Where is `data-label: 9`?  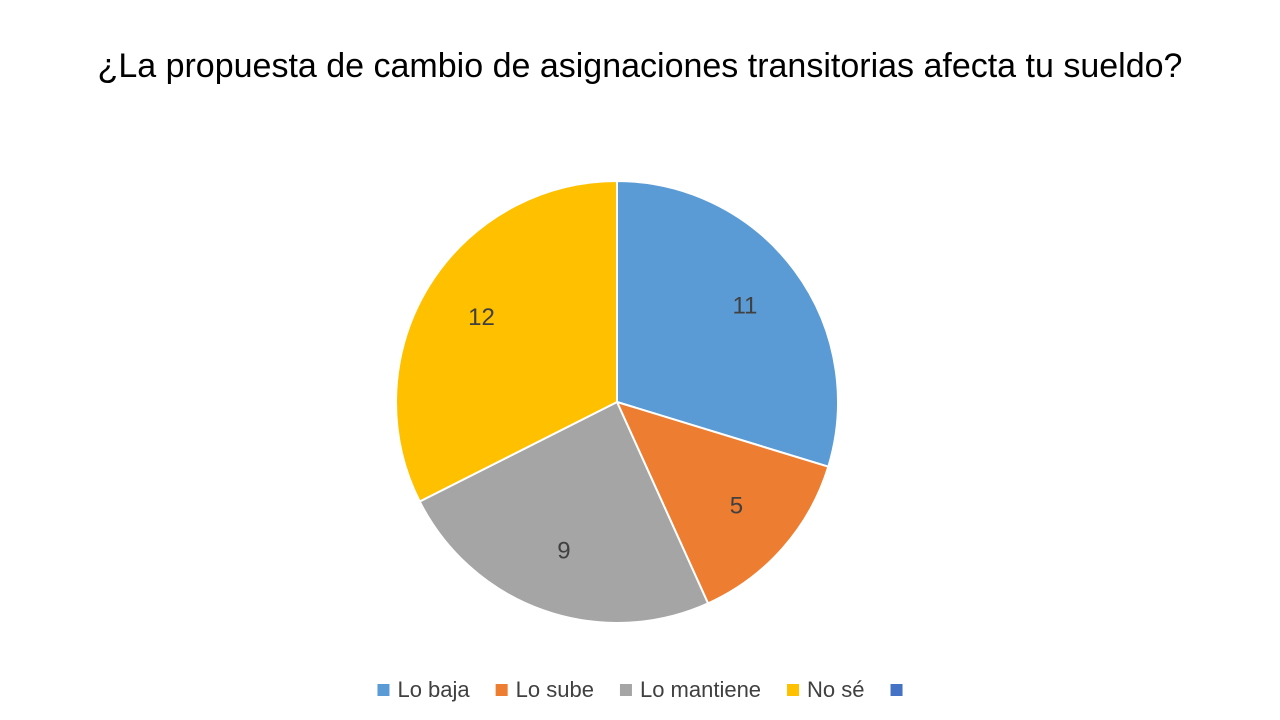
data-label: 9 is located at coordinates (563, 550).